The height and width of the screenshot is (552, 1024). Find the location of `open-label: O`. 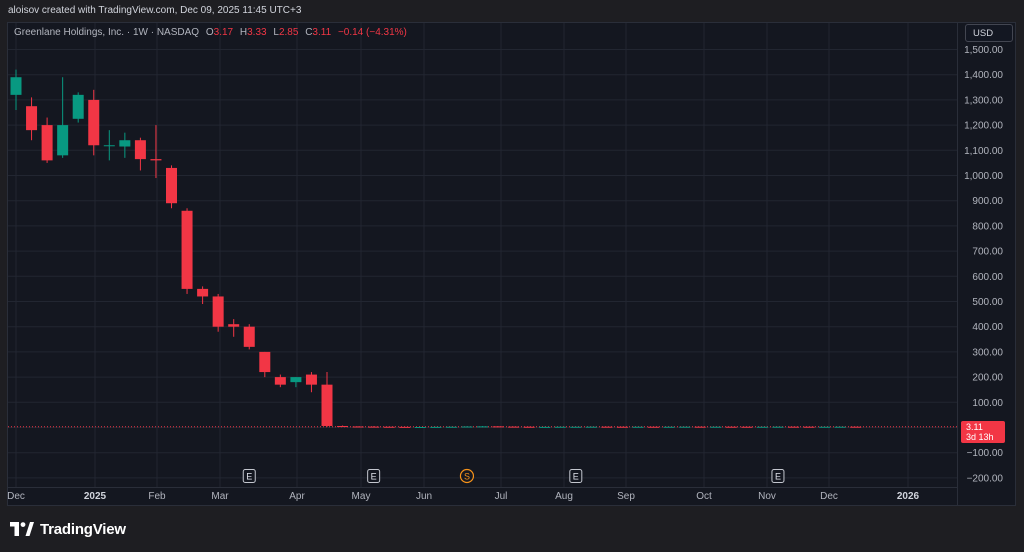

open-label: O is located at coordinates (209, 32).